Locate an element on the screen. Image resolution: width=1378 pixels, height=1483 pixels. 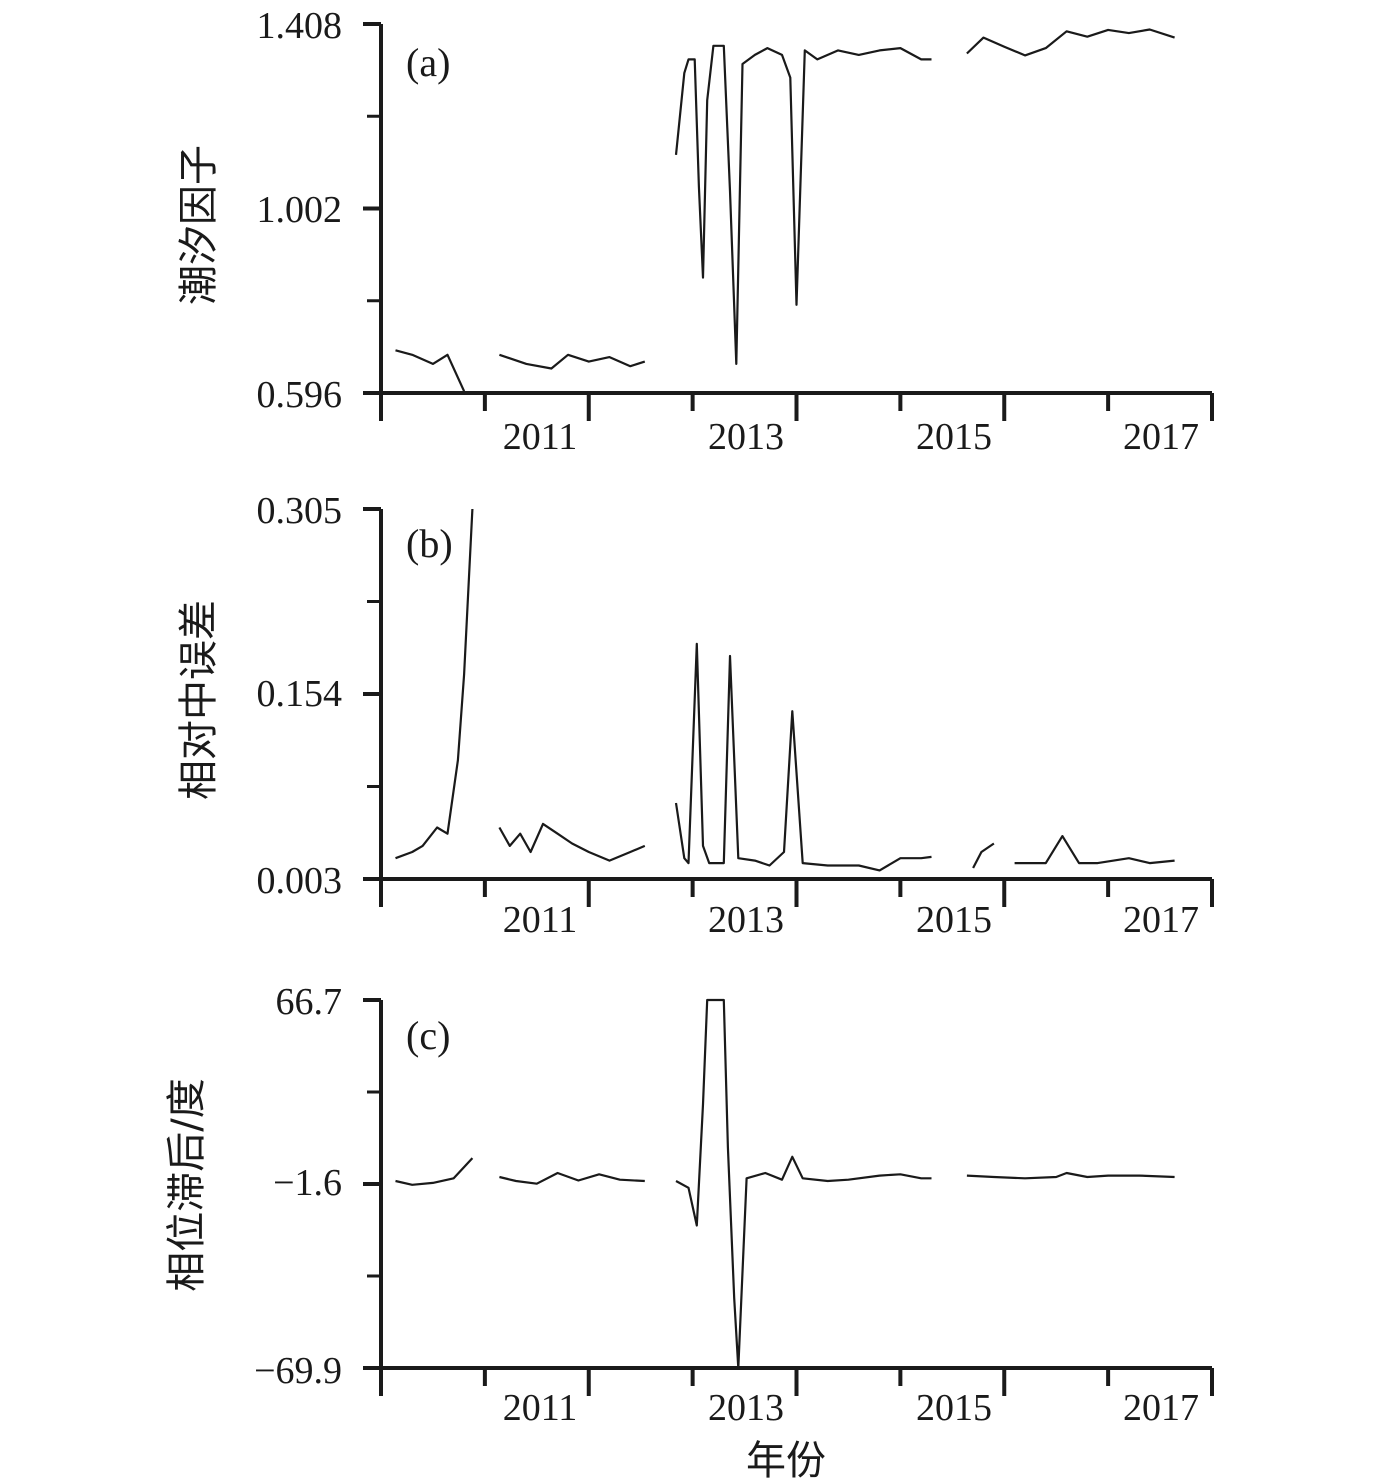
panel-b-xtick-2017: 2017 is located at coordinates (1161, 920).